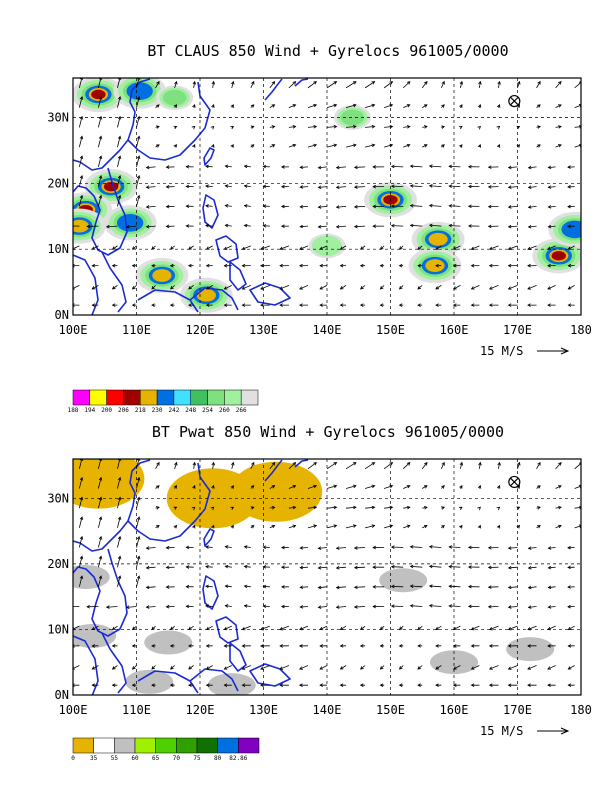  I want to click on vector-scale-arrowhead, so click(565, 731).